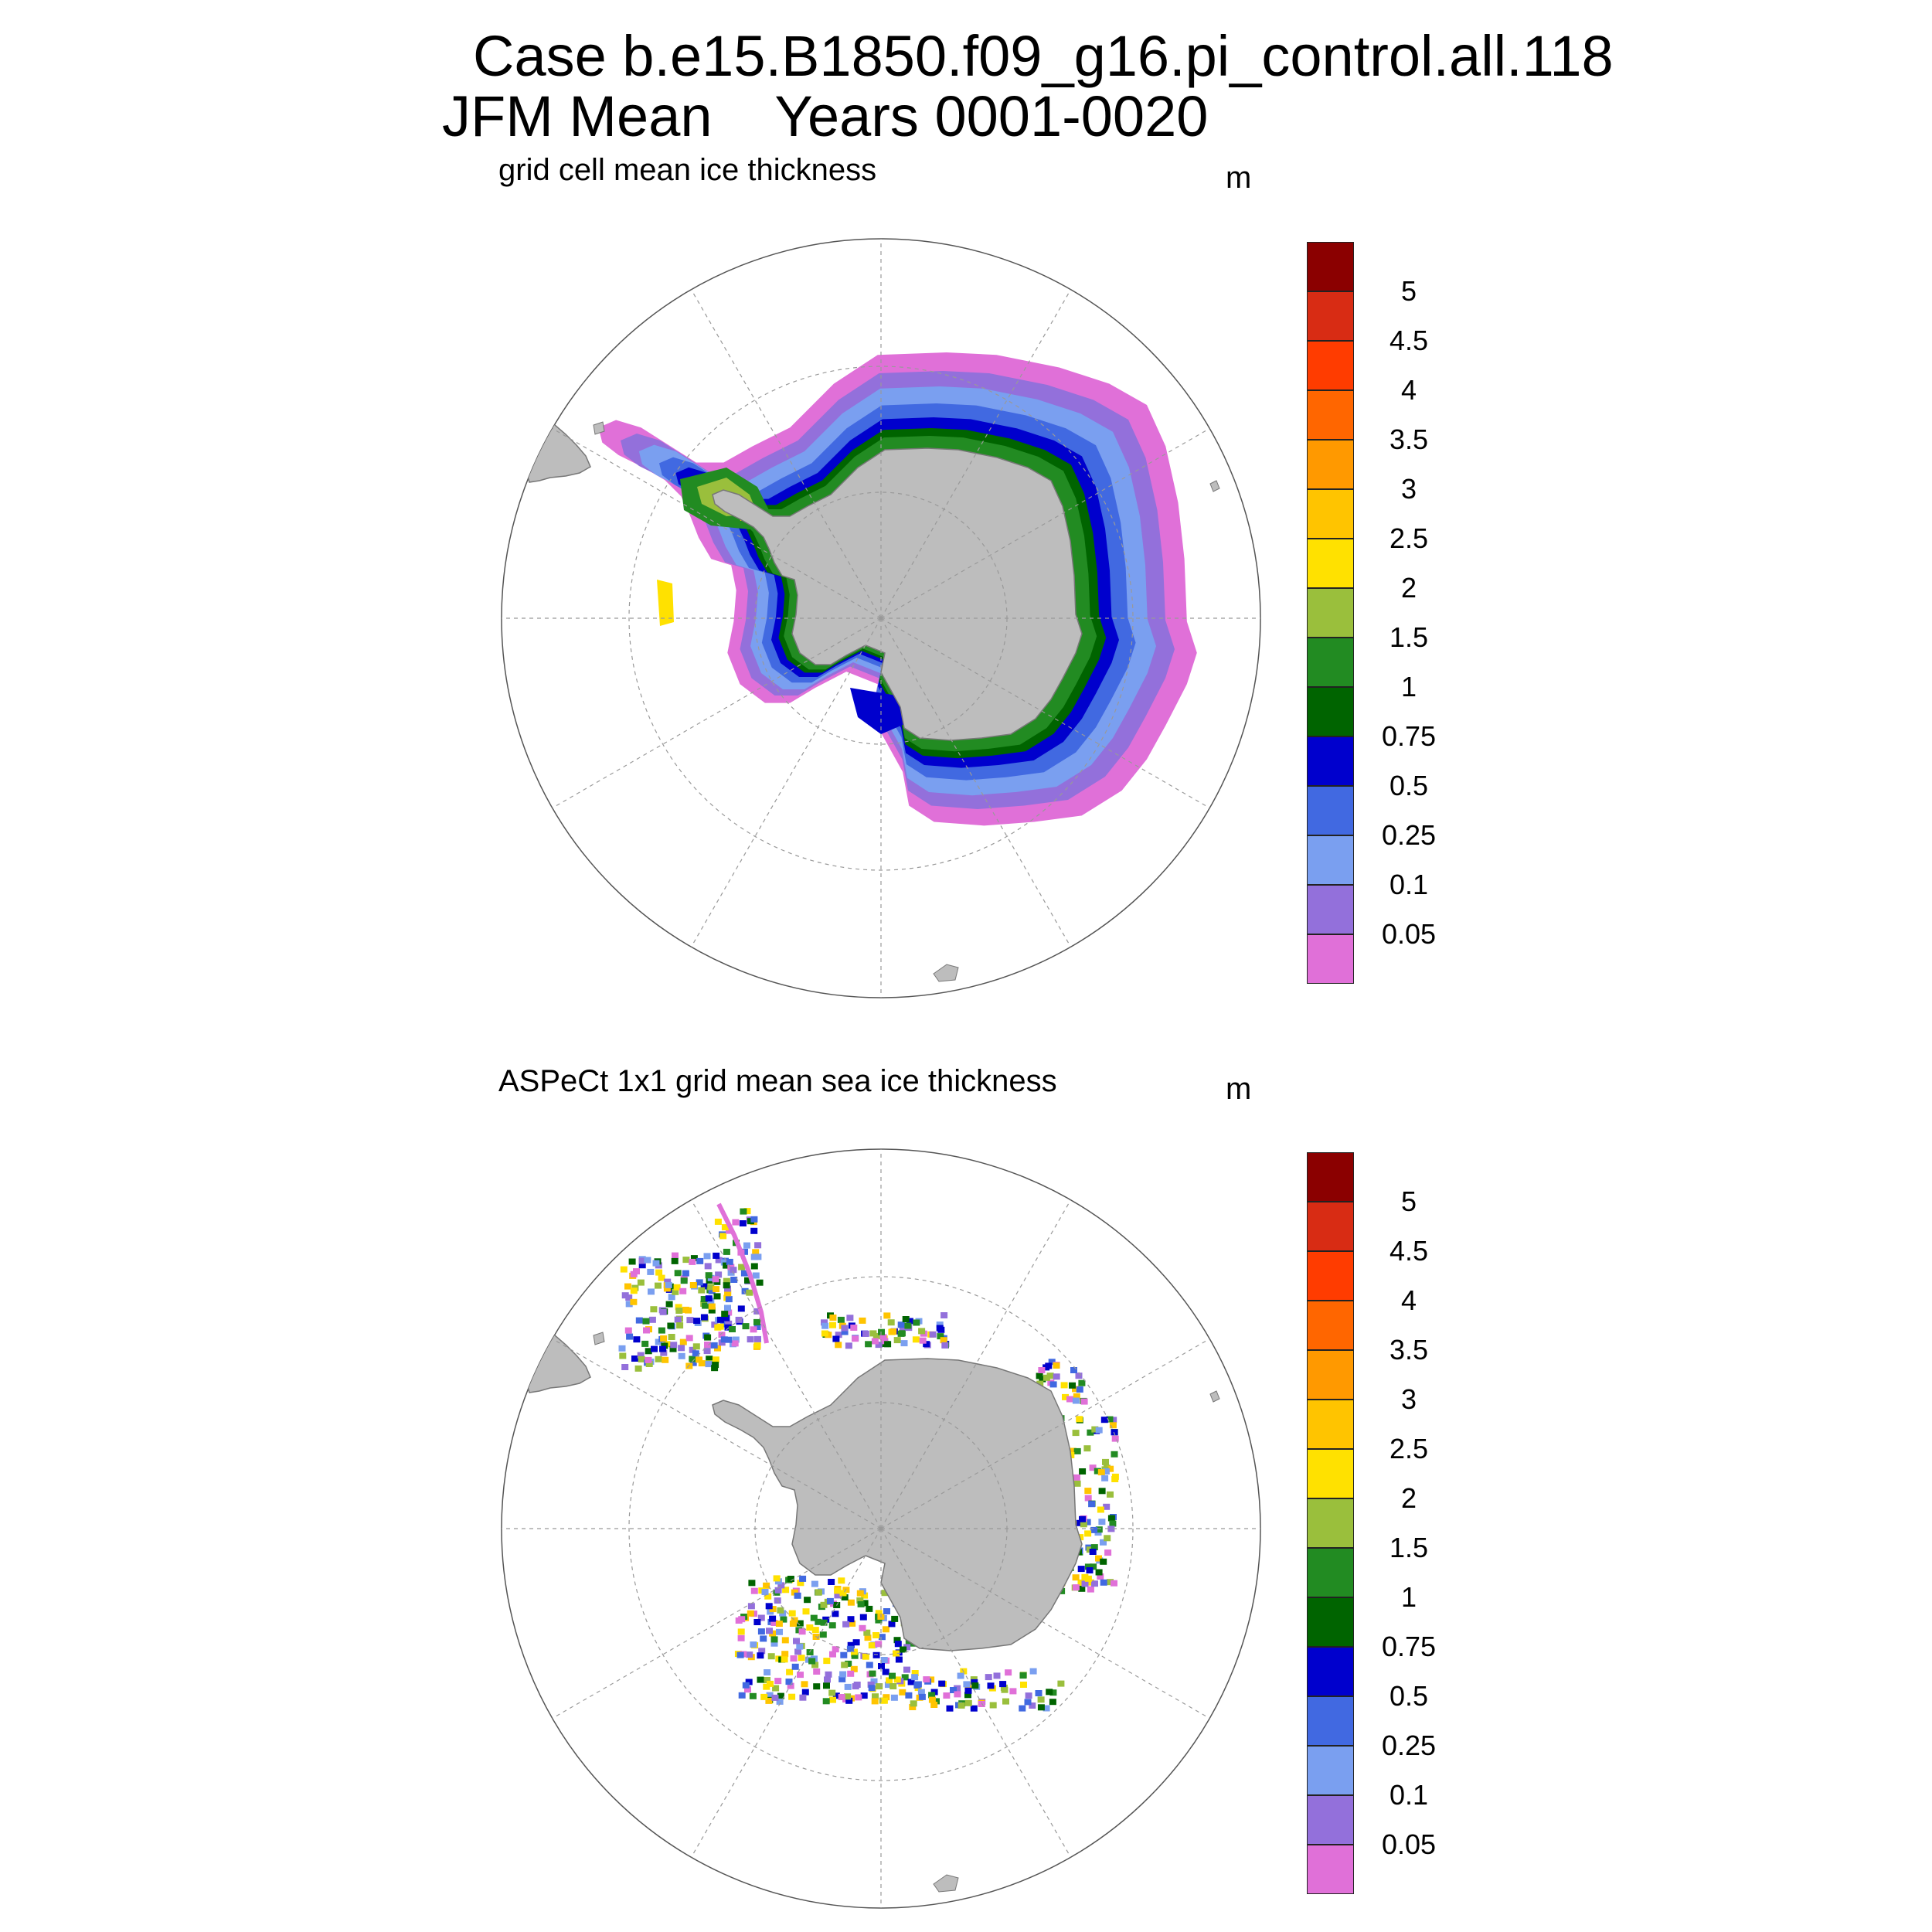 Image resolution: width=1932 pixels, height=1932 pixels. I want to click on colorbar-tick-label: 0.25, so click(1409, 835).